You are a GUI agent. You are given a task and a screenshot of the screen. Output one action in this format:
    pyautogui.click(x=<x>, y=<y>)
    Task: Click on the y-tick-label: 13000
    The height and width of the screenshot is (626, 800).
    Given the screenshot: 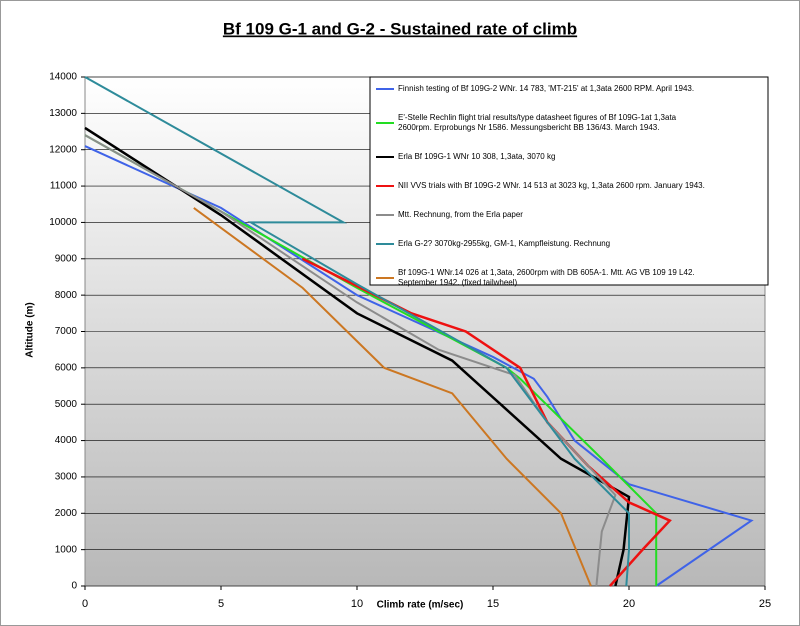 What is the action you would take?
    pyautogui.click(x=63, y=113)
    